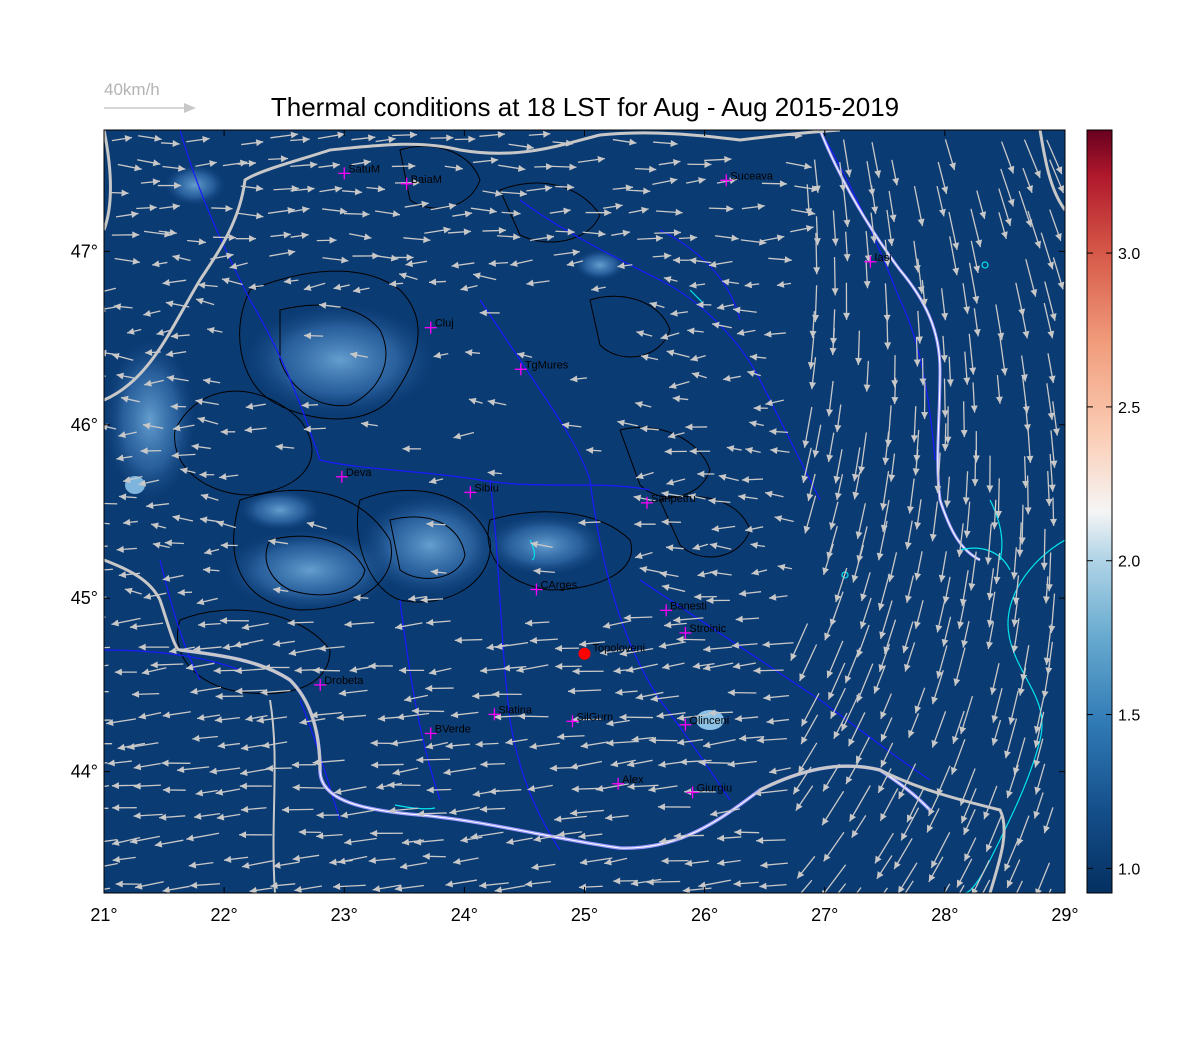 The width and height of the screenshot is (1200, 1050). What do you see at coordinates (84, 598) in the screenshot?
I see `lat-tick-label: 45°` at bounding box center [84, 598].